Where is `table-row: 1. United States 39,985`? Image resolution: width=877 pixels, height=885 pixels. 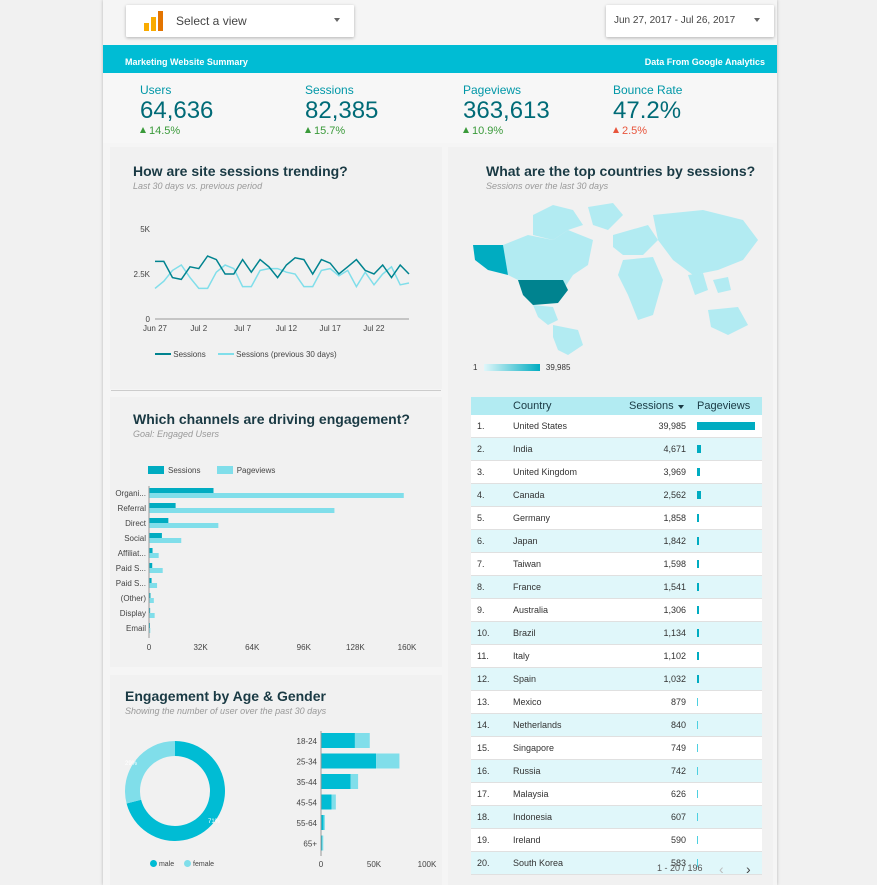
table-row: 1. United States 39,985 is located at coordinates (616, 426).